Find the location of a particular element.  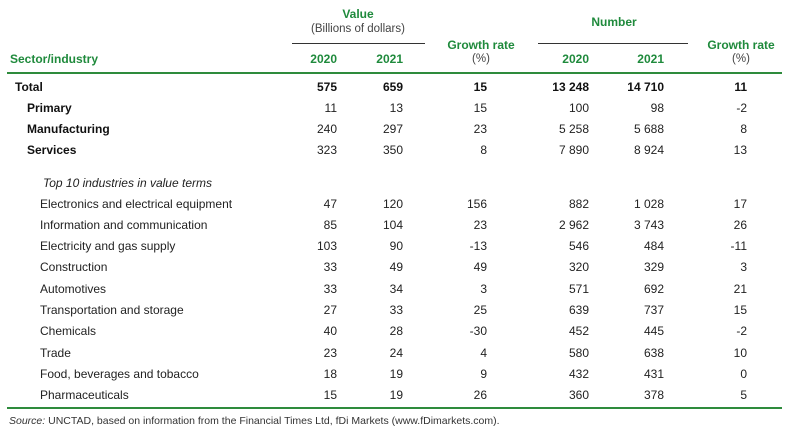

number-2020-cell: 452 is located at coordinates (578, 331).